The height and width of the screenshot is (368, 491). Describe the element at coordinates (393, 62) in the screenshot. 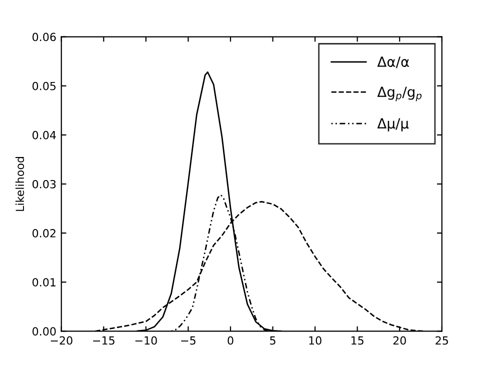

I see `legend-label: Δα/α` at that location.